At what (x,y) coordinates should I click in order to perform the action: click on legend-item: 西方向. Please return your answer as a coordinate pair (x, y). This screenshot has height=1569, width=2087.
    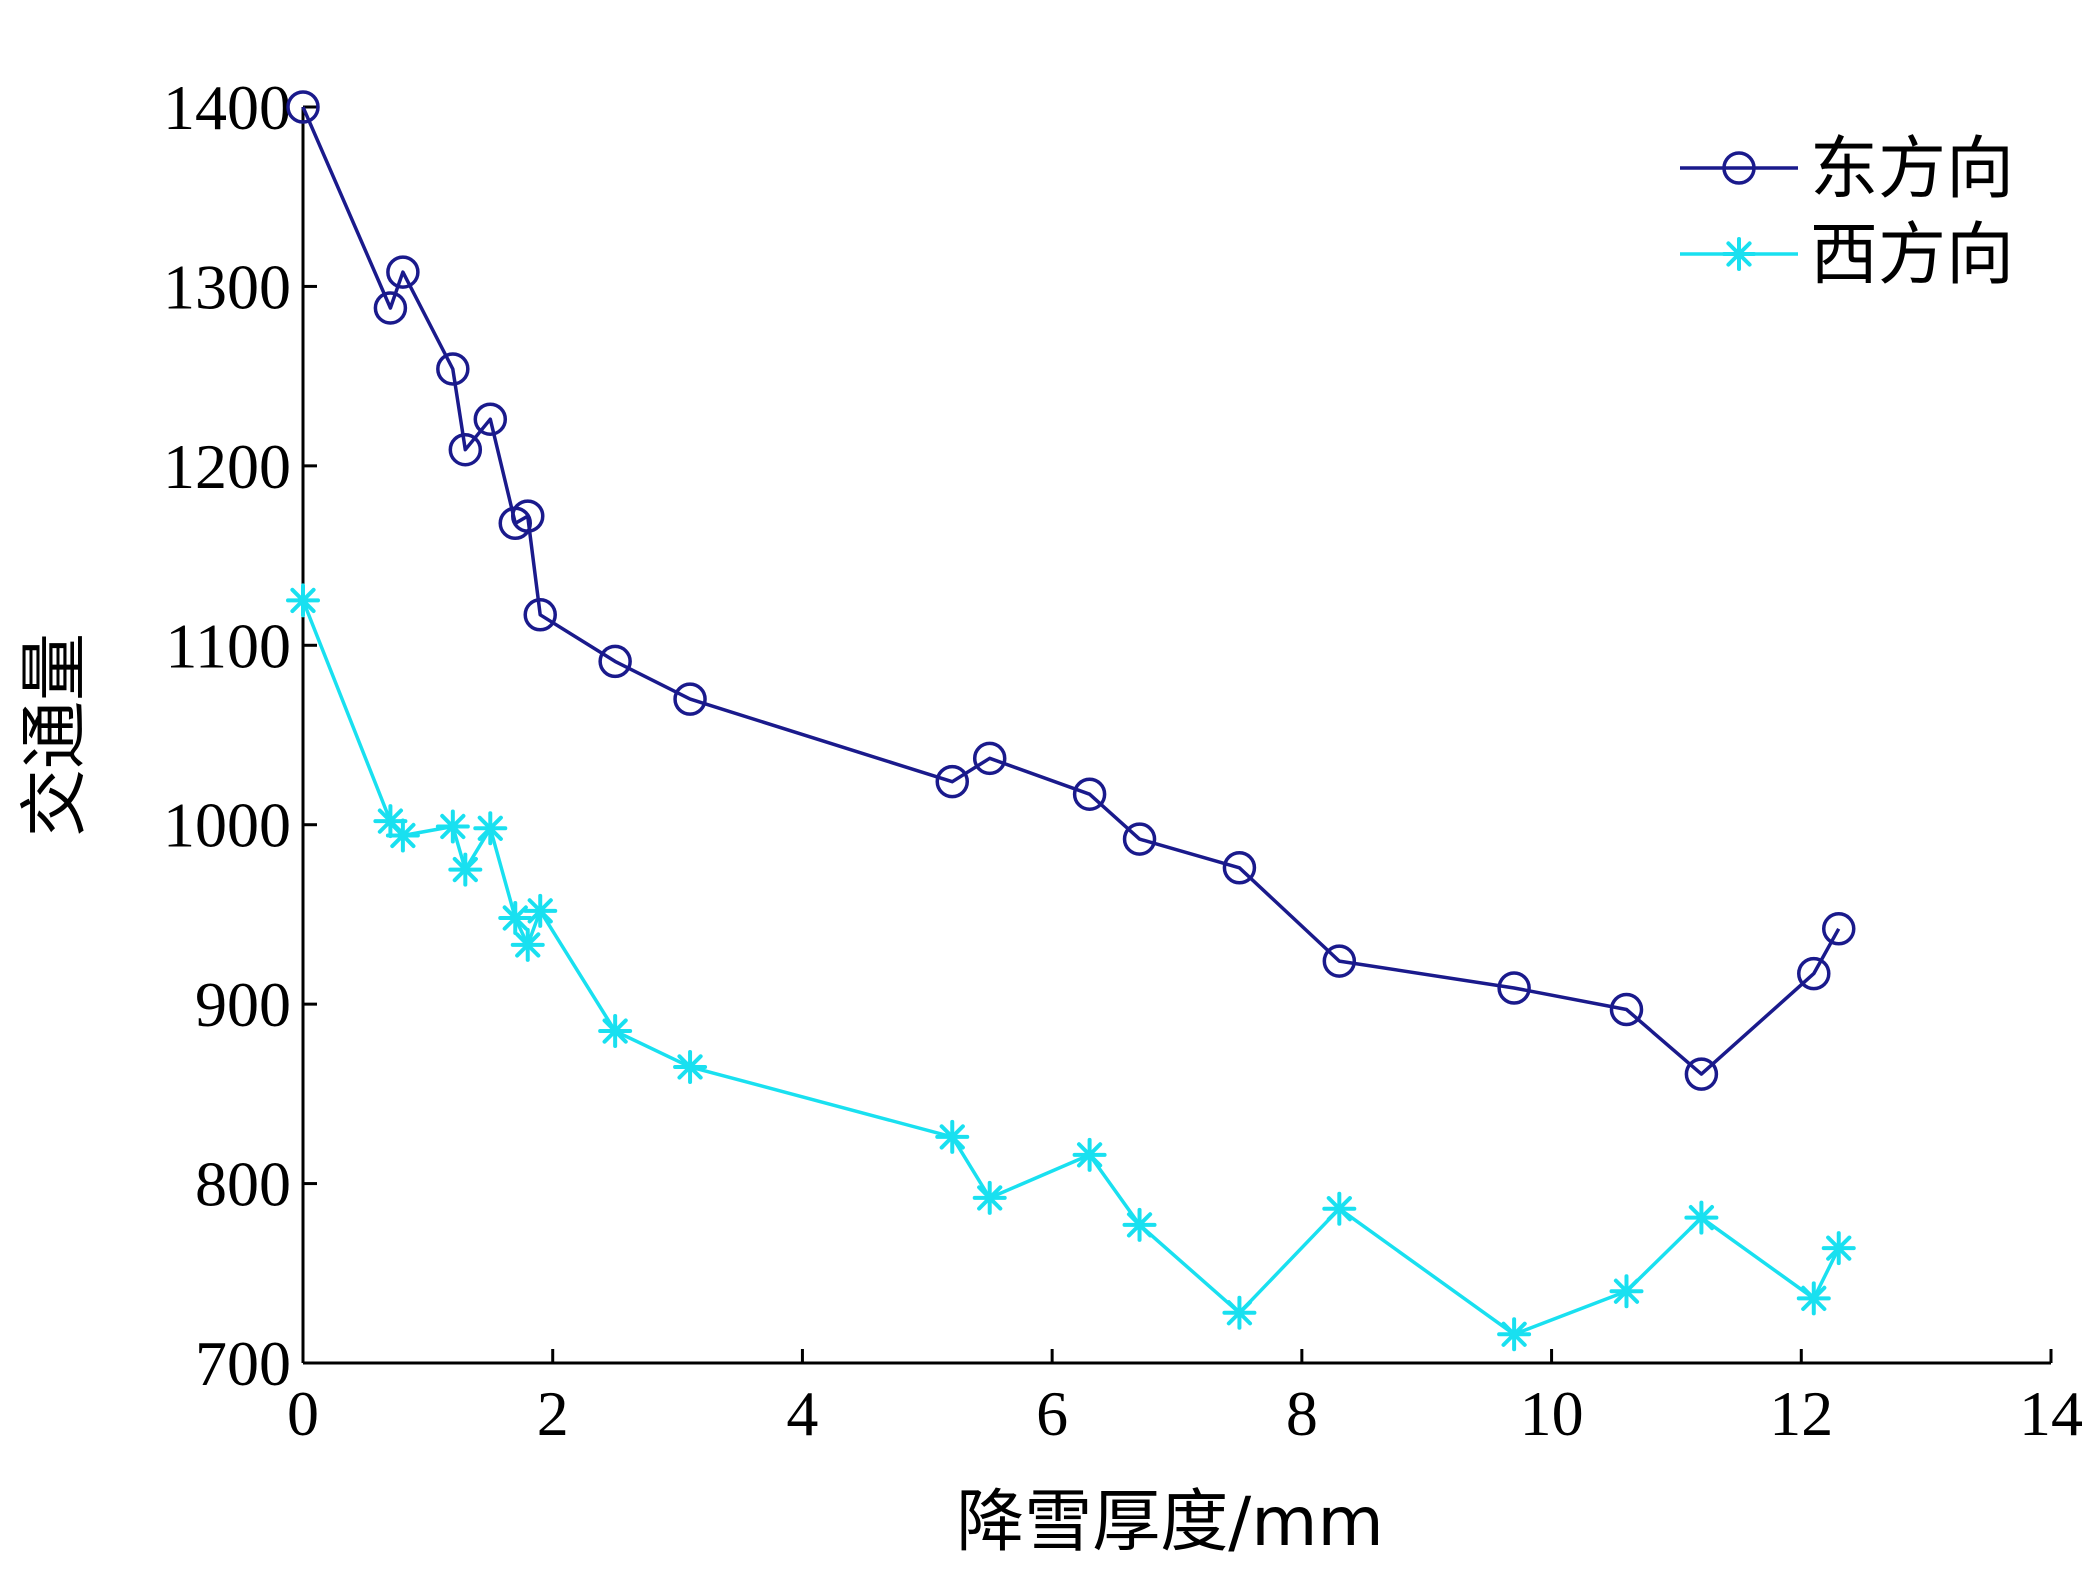
    Looking at the image, I should click on (1847, 255).